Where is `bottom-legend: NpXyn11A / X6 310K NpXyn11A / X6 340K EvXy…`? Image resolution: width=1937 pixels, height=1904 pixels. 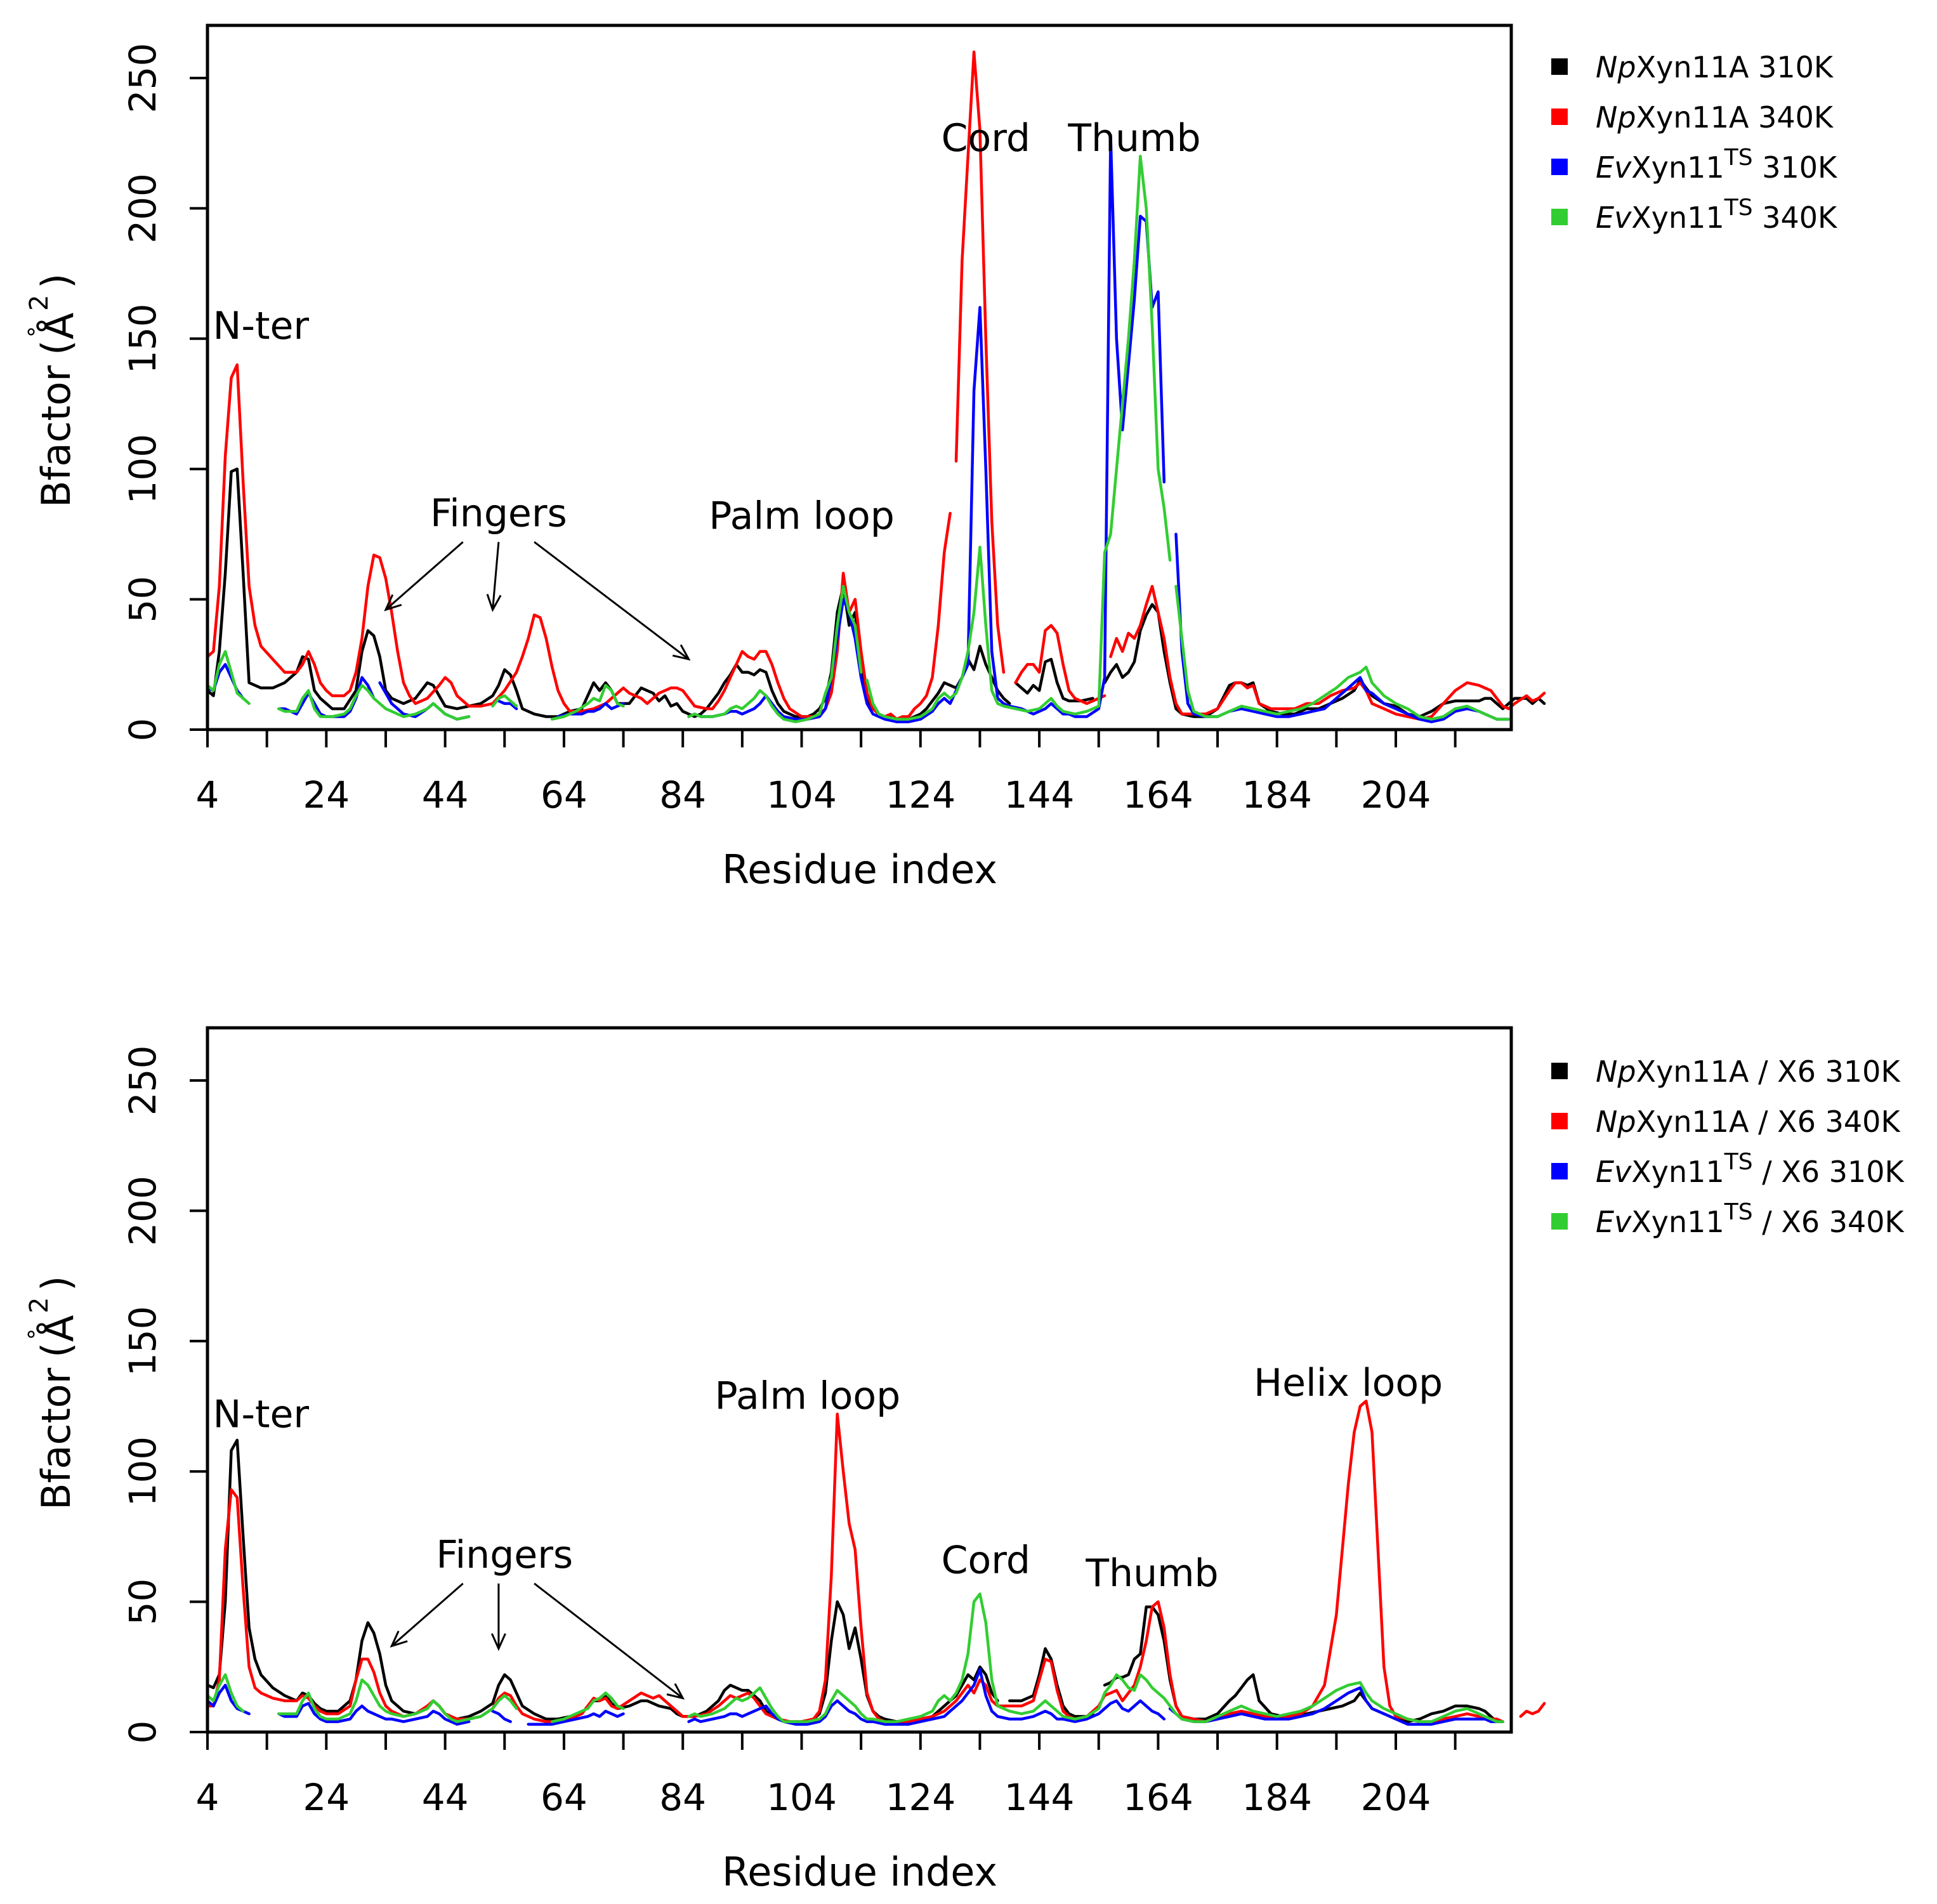
bottom-legend: NpXyn11A / X6 310K NpXyn11A / X6 340K EvXy… is located at coordinates (1728, 1146).